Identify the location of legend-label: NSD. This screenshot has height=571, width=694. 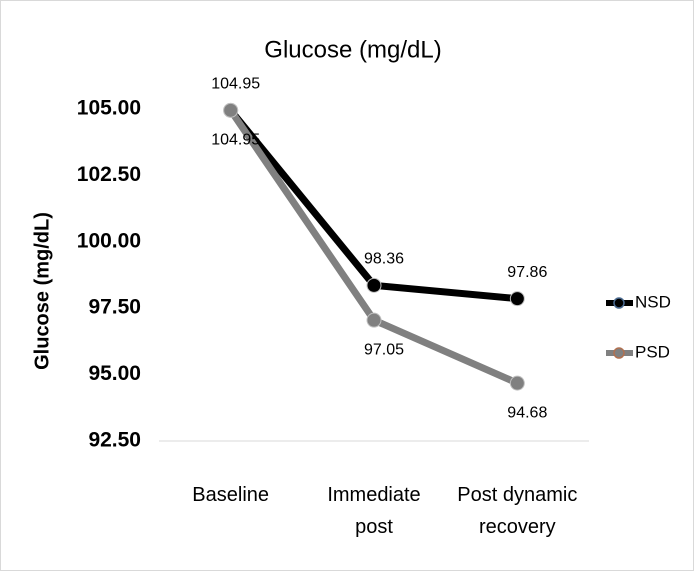
(653, 301).